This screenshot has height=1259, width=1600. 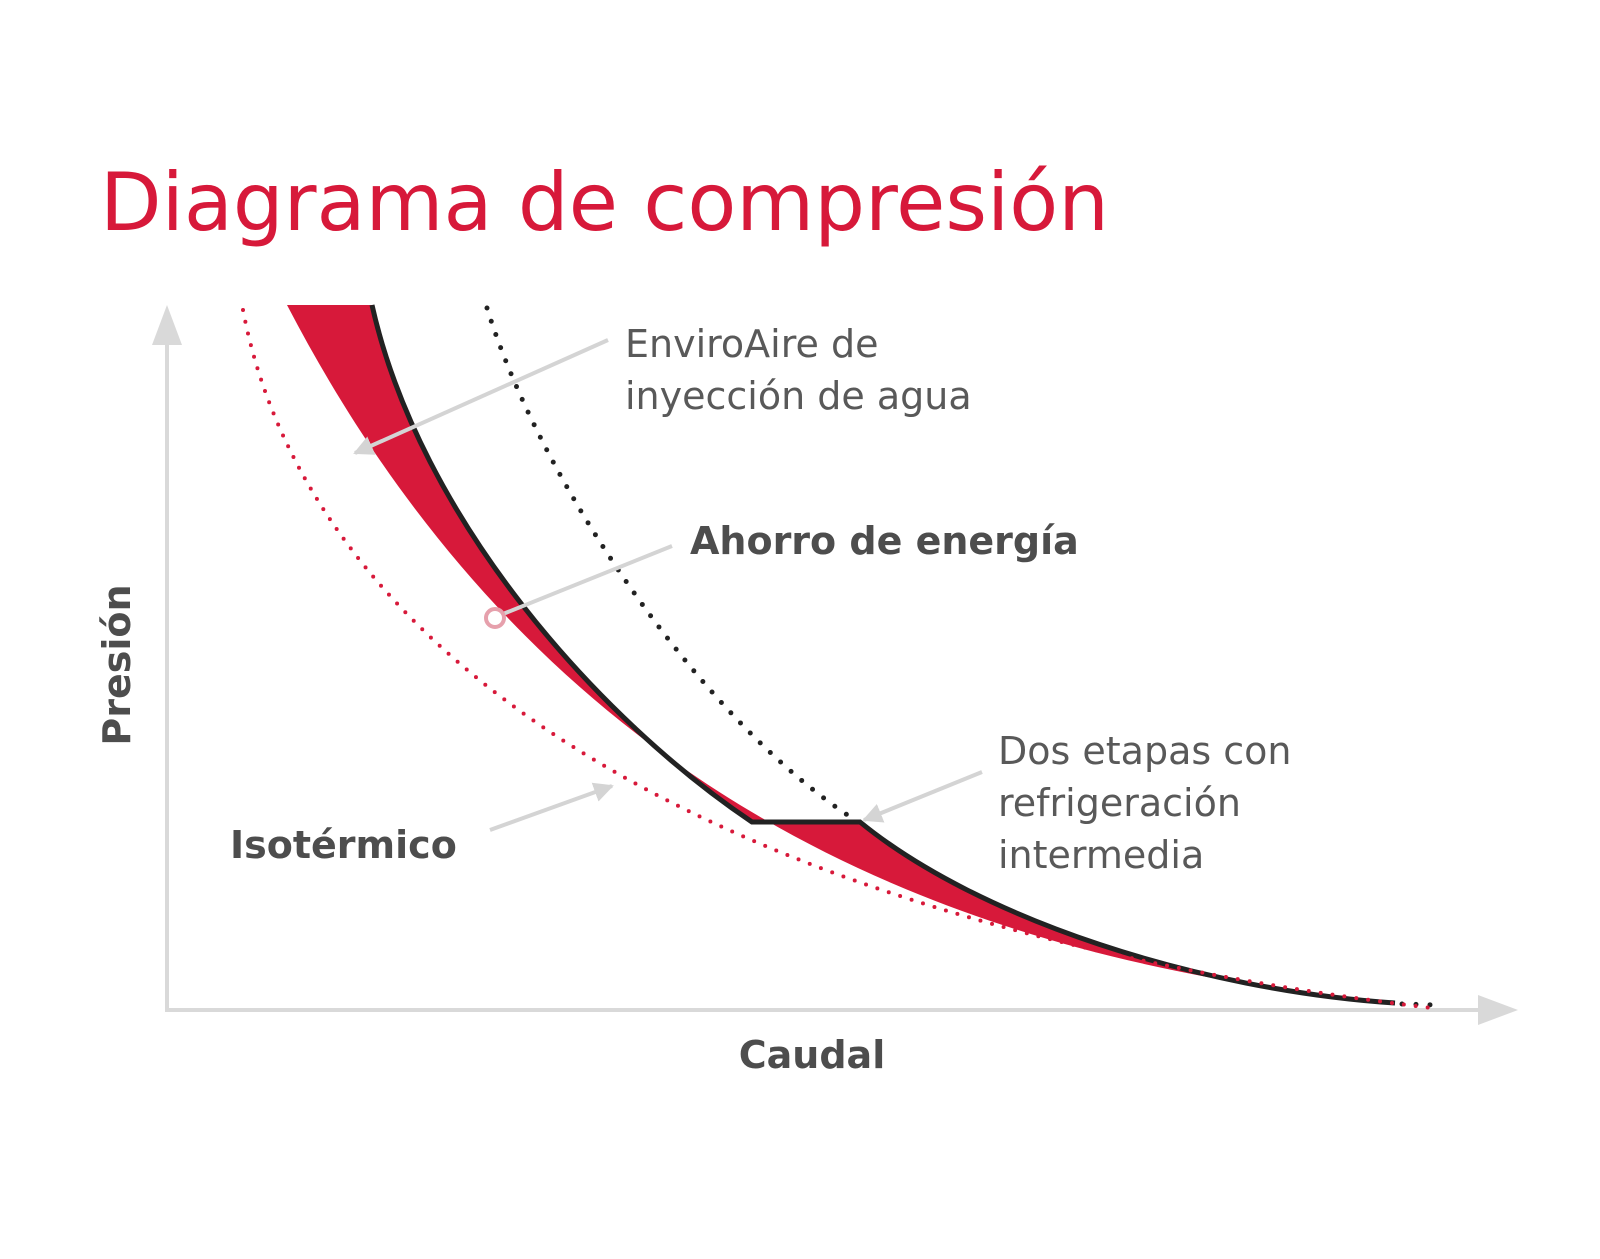 I want to click on annotation: refrigeración, so click(x=1119, y=803).